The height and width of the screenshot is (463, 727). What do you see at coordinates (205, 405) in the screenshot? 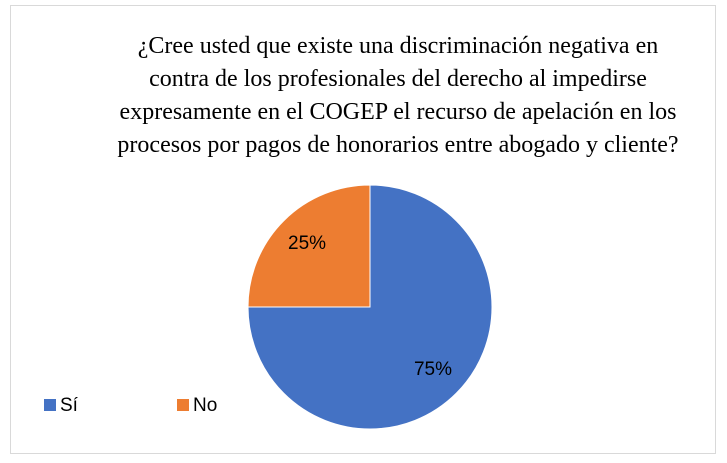
I see `legend-label: No` at bounding box center [205, 405].